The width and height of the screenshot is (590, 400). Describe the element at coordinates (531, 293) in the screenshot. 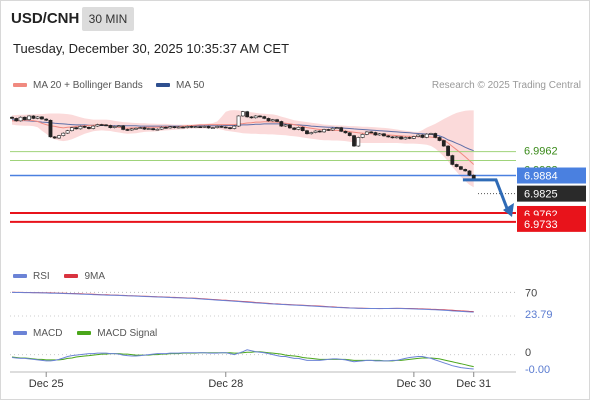

I see `rsi-level-label: 70` at that location.